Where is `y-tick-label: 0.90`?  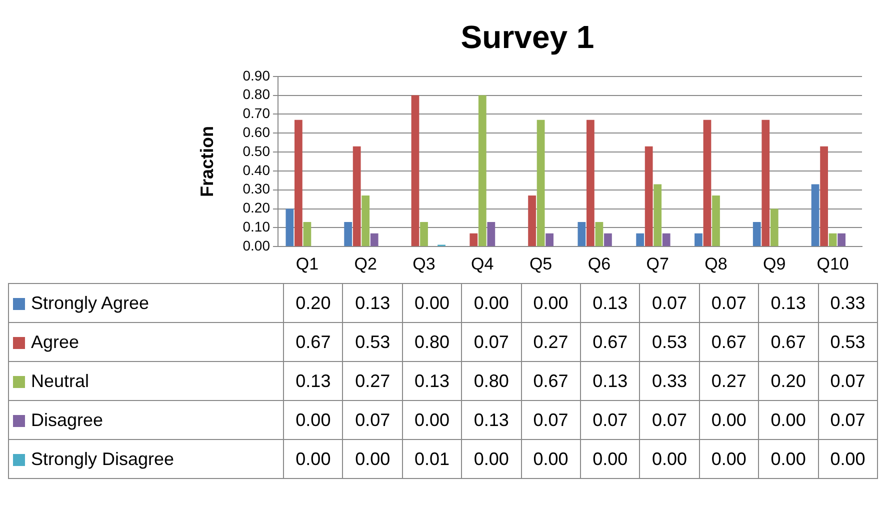 y-tick-label: 0.90 is located at coordinates (256, 75).